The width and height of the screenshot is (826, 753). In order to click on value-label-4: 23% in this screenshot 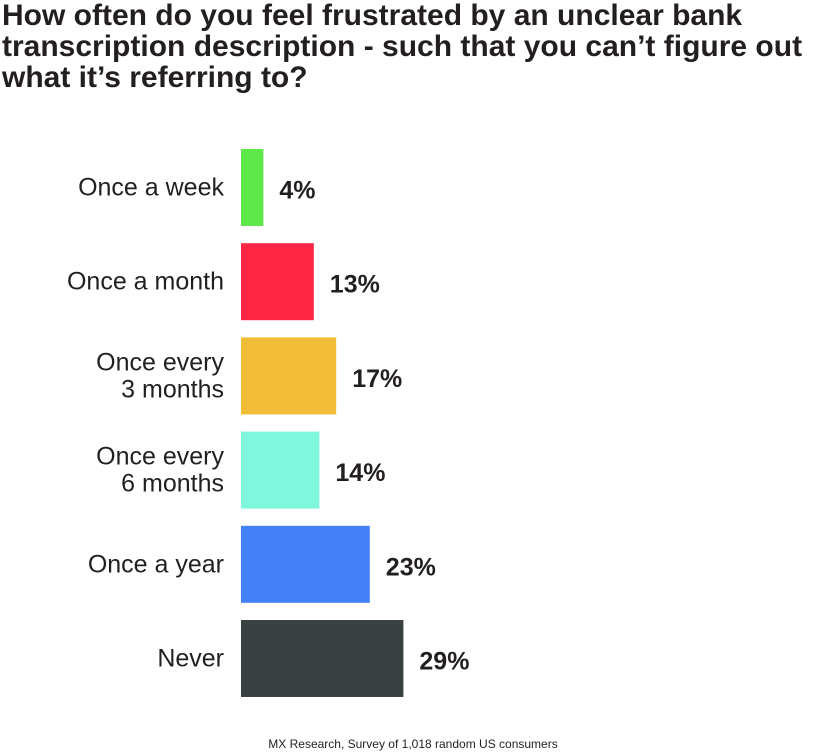, I will do `click(411, 567)`.